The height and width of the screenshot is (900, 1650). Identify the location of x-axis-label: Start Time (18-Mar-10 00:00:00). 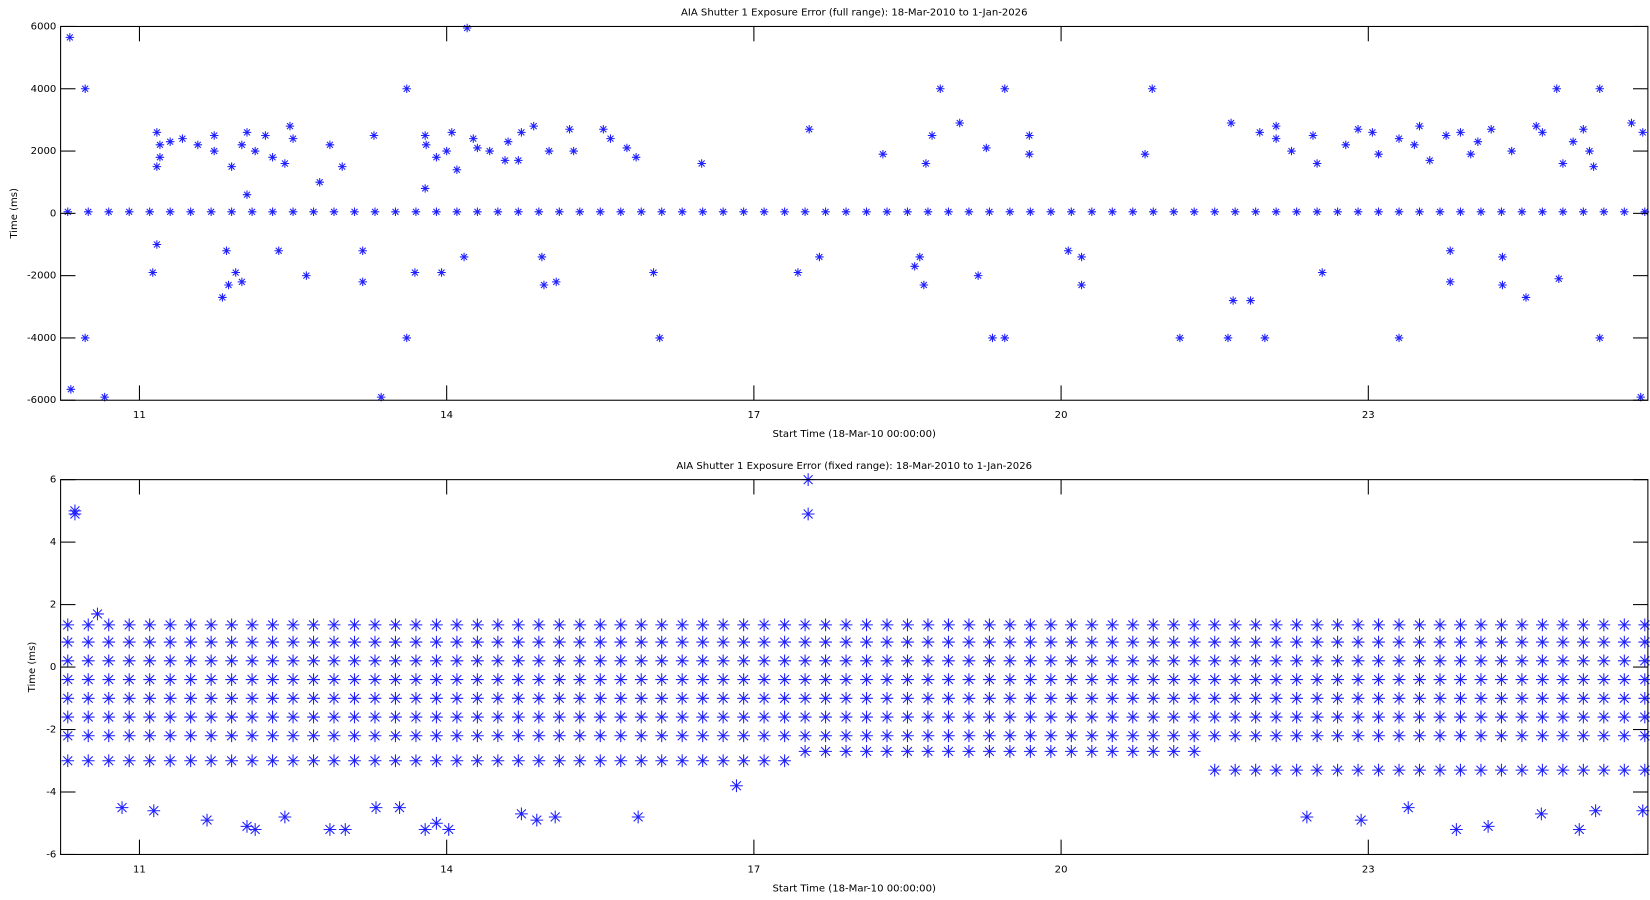
(854, 434).